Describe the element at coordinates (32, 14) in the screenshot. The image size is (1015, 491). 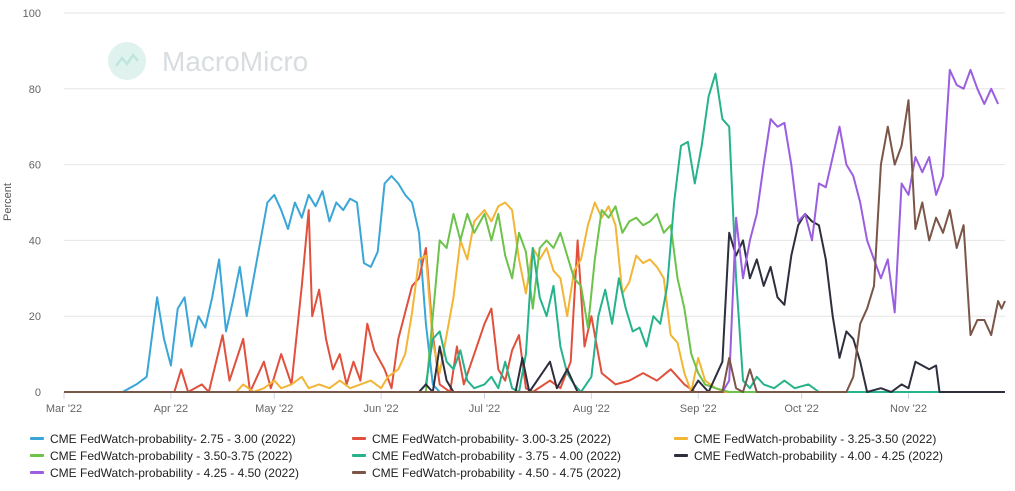
I see `y-tick-label: 100` at that location.